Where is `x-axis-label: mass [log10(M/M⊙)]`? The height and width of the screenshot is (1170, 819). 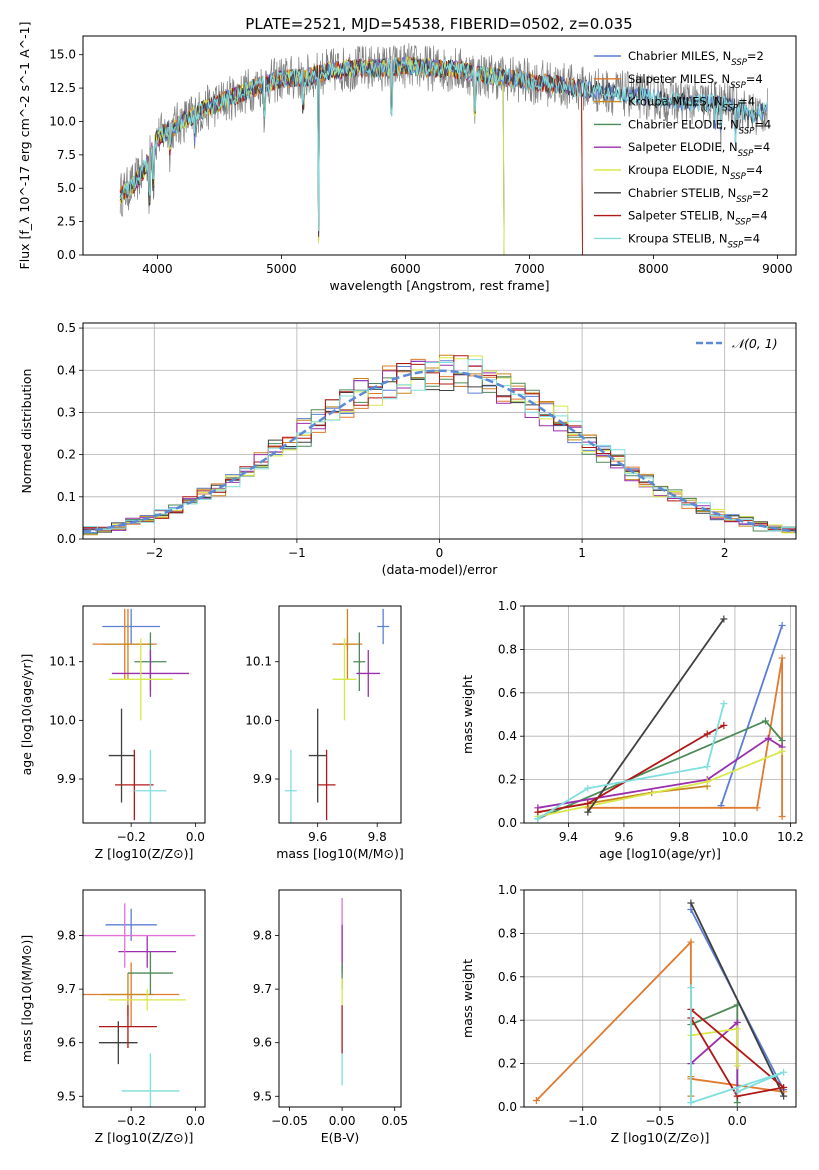 x-axis-label: mass [log10(M/M⊙)] is located at coordinates (340, 853).